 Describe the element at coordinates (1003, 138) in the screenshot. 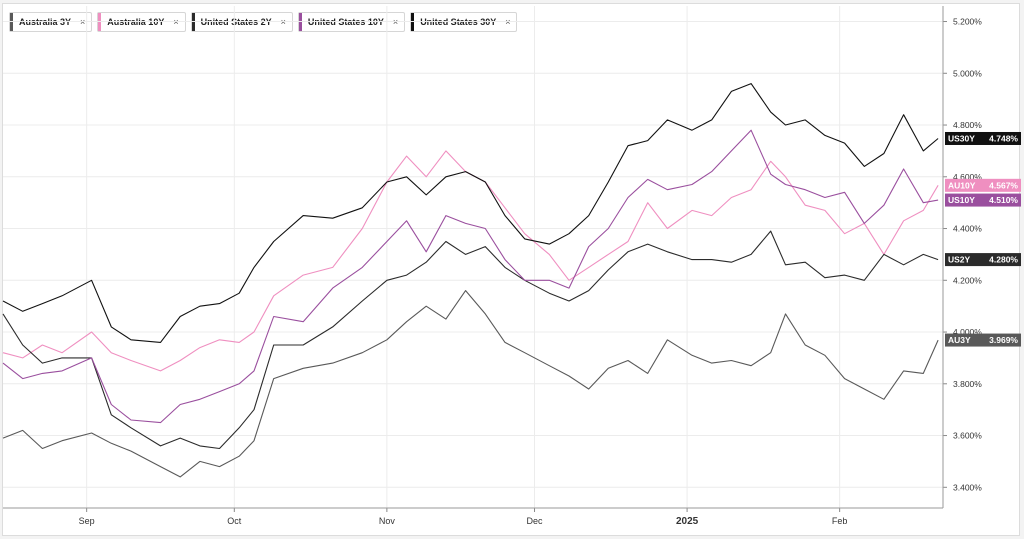

I see `end-label-value: 4.748%` at that location.